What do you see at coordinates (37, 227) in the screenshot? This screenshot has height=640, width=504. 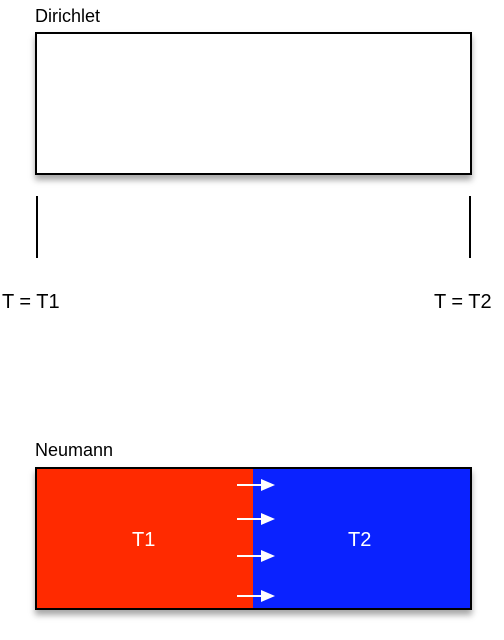 I see `left-boundary-marker` at bounding box center [37, 227].